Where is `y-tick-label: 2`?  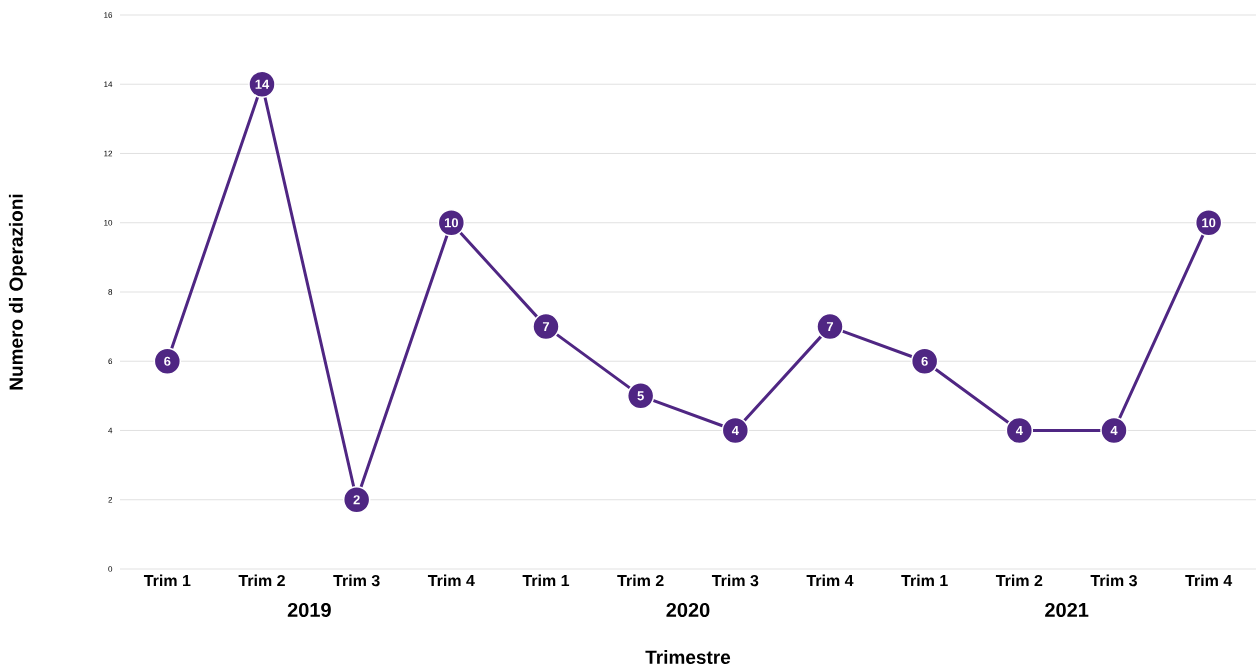
y-tick-label: 2 is located at coordinates (110, 499).